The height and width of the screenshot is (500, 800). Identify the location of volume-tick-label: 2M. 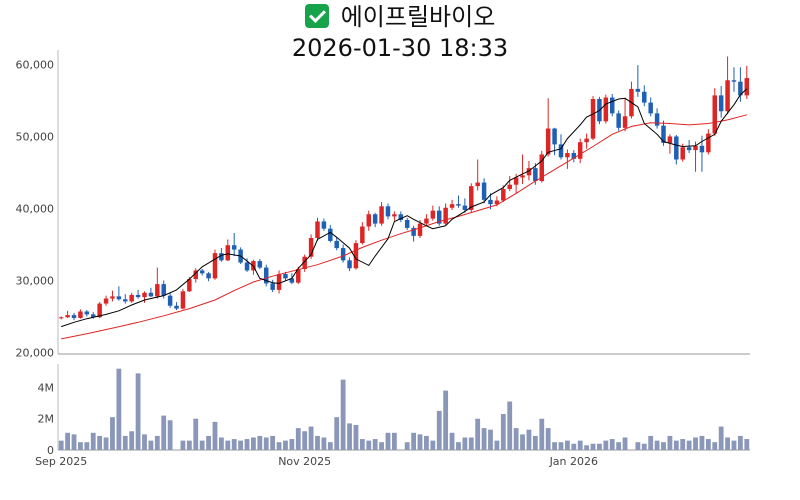
(46, 419).